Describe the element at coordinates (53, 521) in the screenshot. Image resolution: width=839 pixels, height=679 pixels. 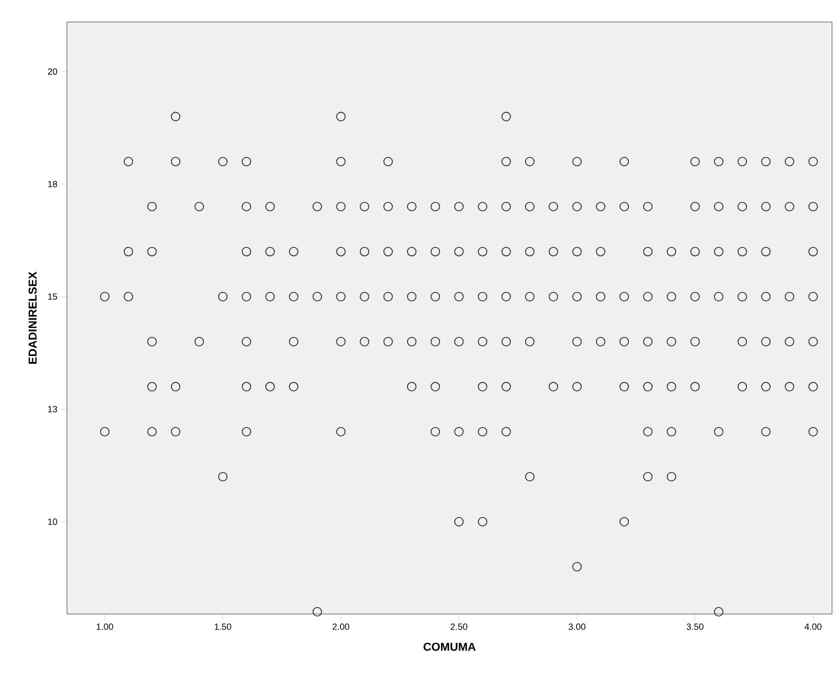
I see `y-tick-label: 10` at that location.